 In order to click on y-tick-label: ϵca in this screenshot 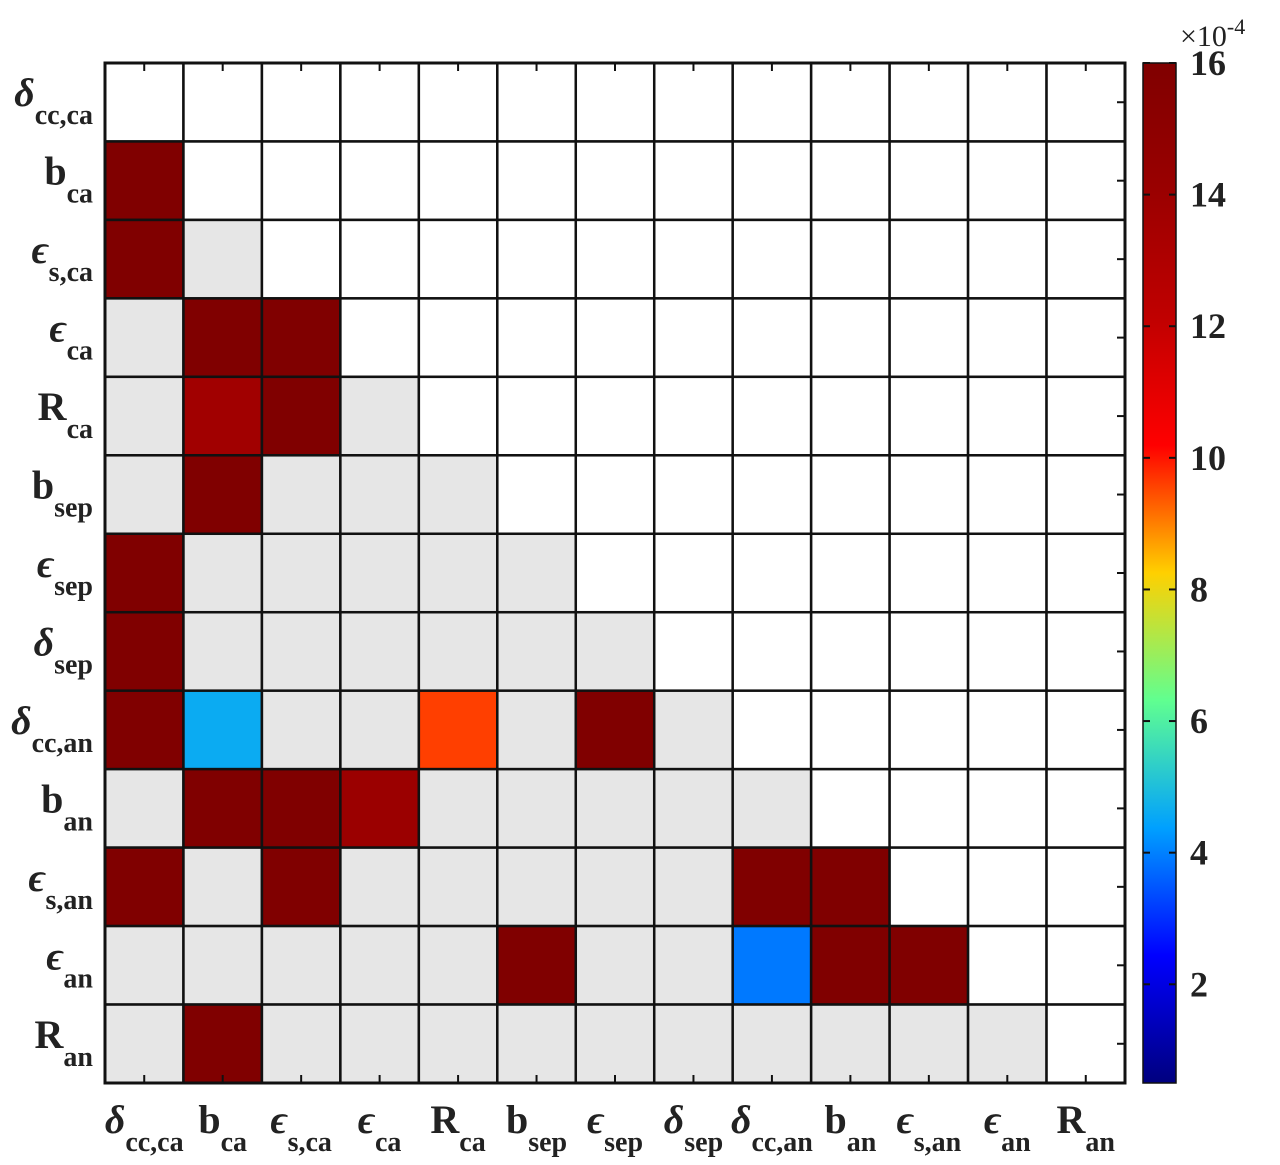, I will do `click(71, 336)`.